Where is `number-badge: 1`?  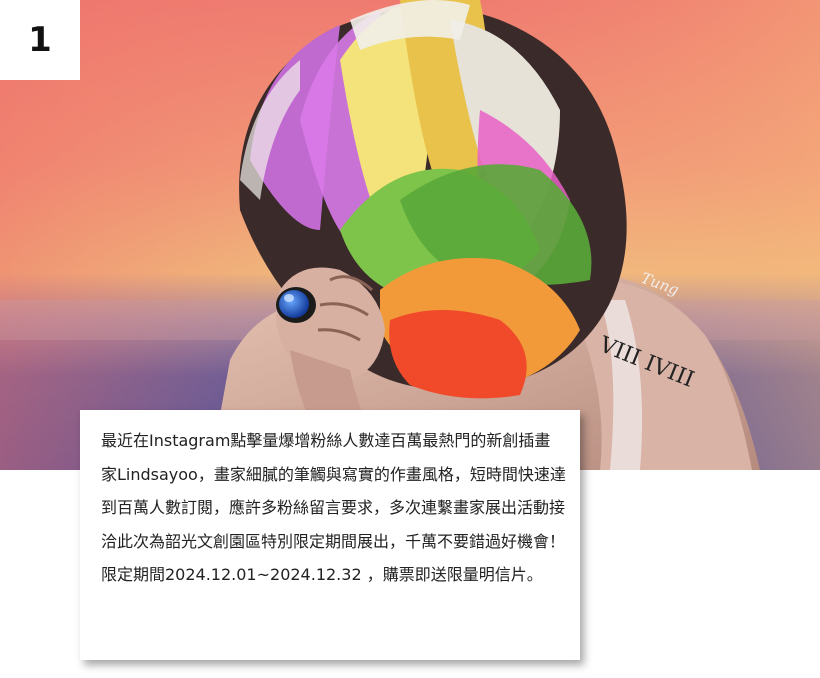
number-badge: 1 is located at coordinates (40, 40).